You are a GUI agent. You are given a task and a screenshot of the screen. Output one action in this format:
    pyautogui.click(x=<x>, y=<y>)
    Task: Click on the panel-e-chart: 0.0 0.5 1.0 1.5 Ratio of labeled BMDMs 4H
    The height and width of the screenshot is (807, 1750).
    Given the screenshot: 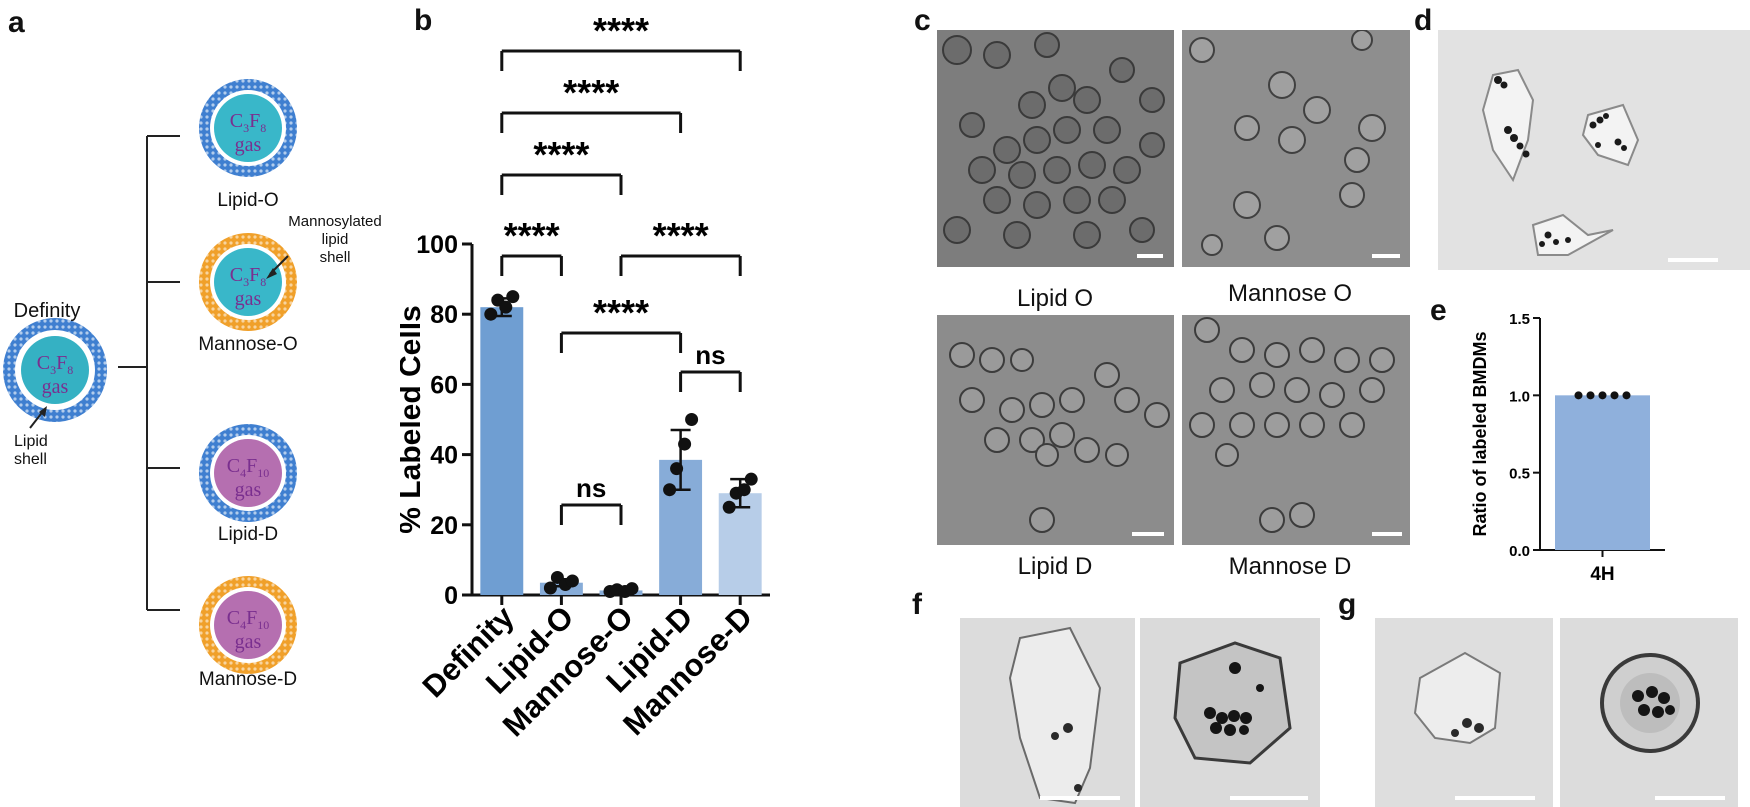 What is the action you would take?
    pyautogui.click(x=1567, y=448)
    